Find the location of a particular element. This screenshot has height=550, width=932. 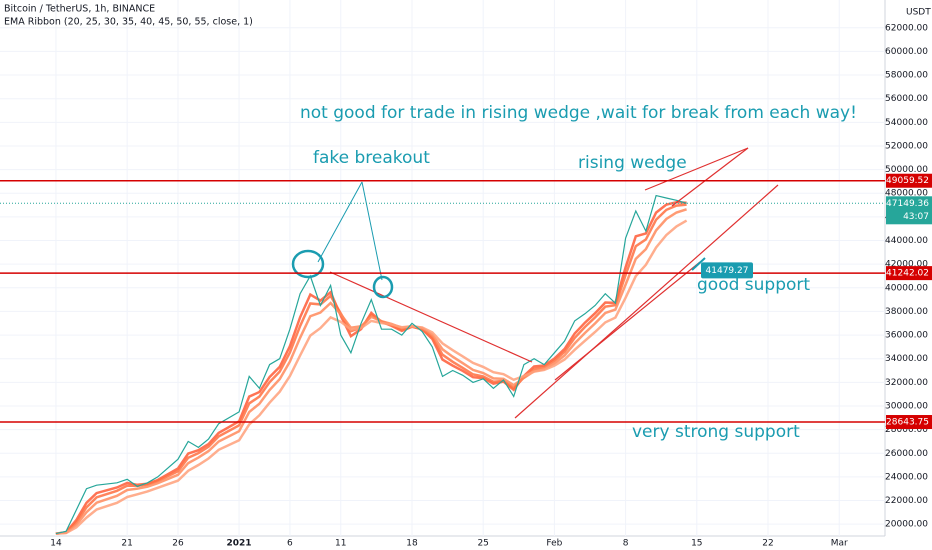

x-tick-label: 21 is located at coordinates (126, 544).